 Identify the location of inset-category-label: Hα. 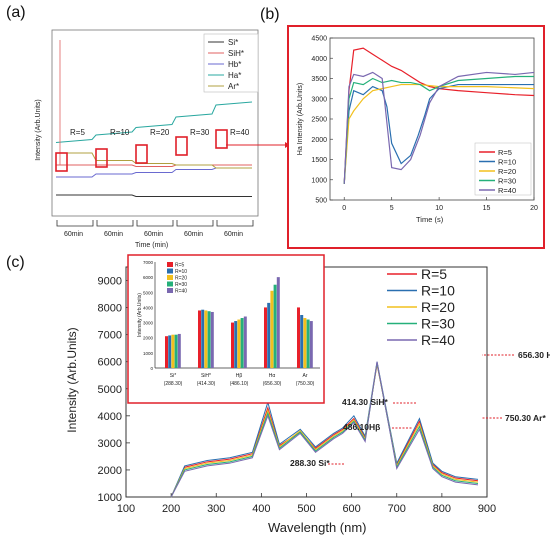
(272, 376).